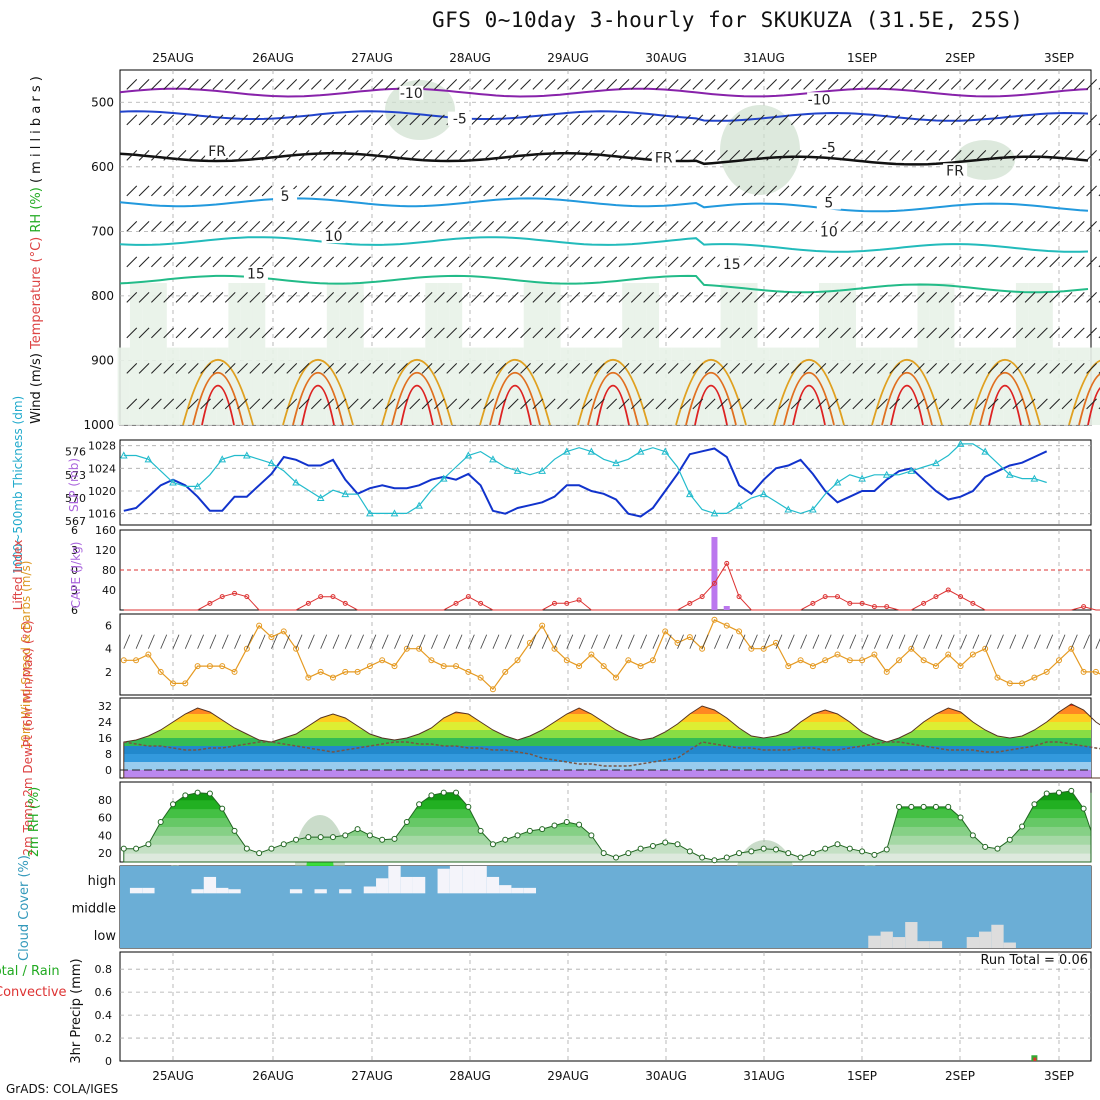 The width and height of the screenshot is (1100, 1100). I want to click on ua-ytick-1: 600, so click(102, 167).